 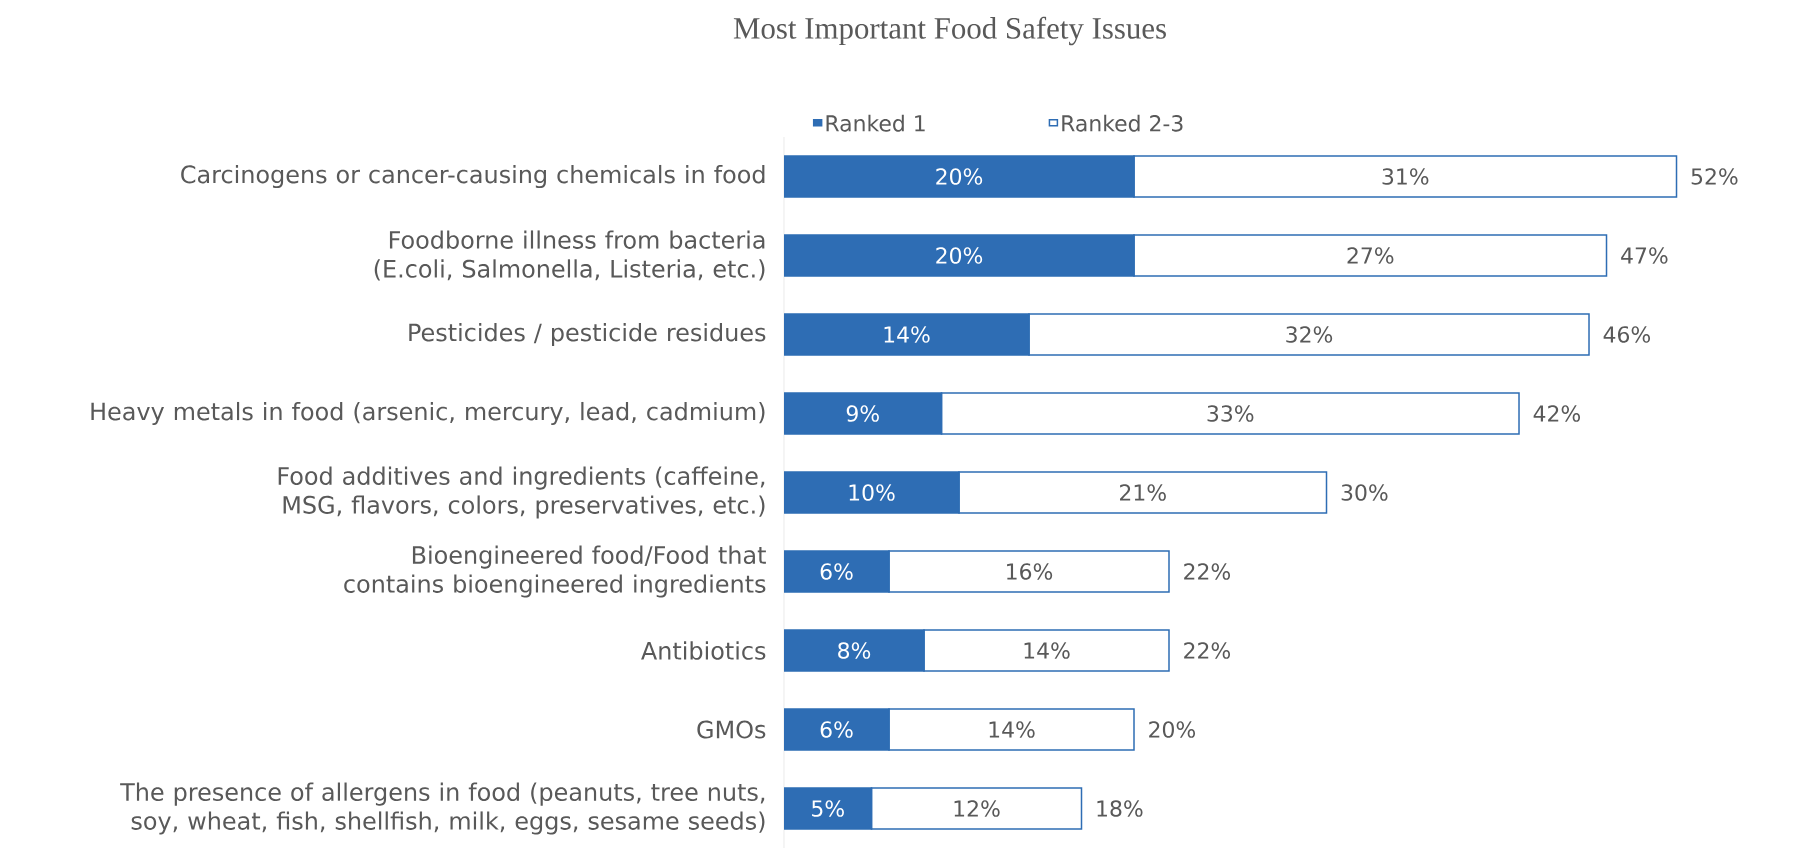 I want to click on data-label: 12%, so click(x=977, y=808).